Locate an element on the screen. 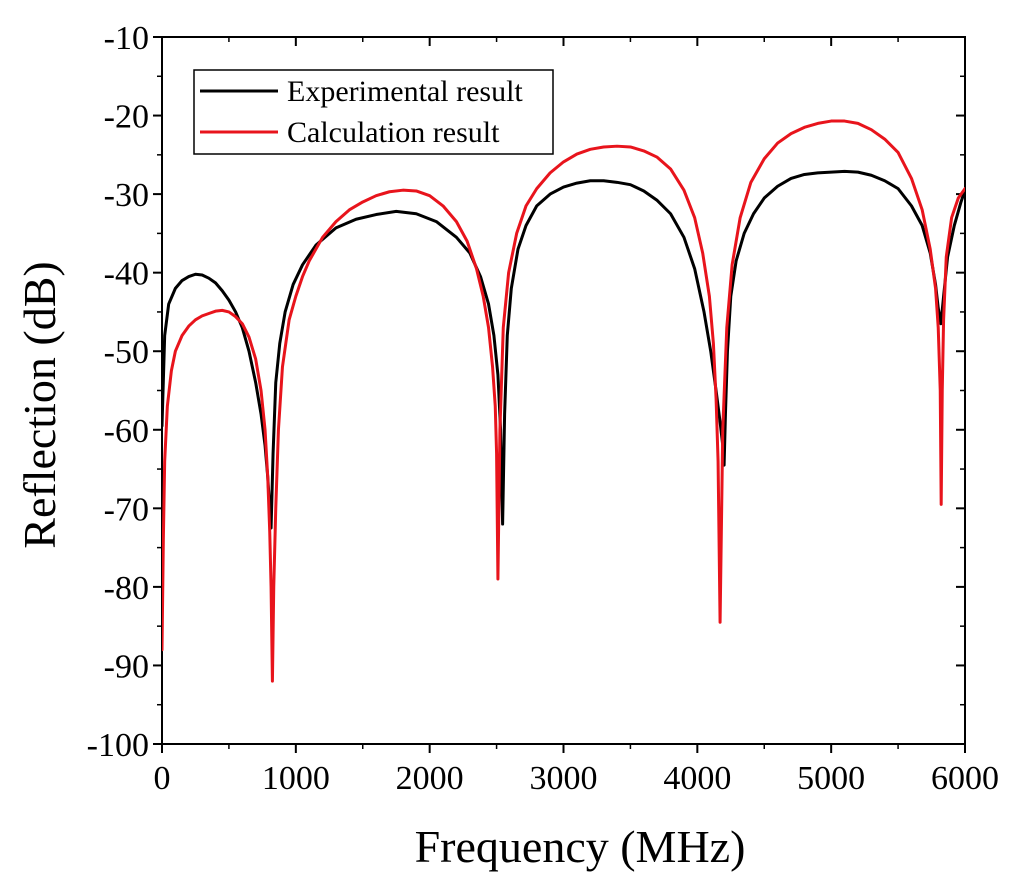 The height and width of the screenshot is (889, 1024). y-tick-label: -30 is located at coordinates (126, 195).